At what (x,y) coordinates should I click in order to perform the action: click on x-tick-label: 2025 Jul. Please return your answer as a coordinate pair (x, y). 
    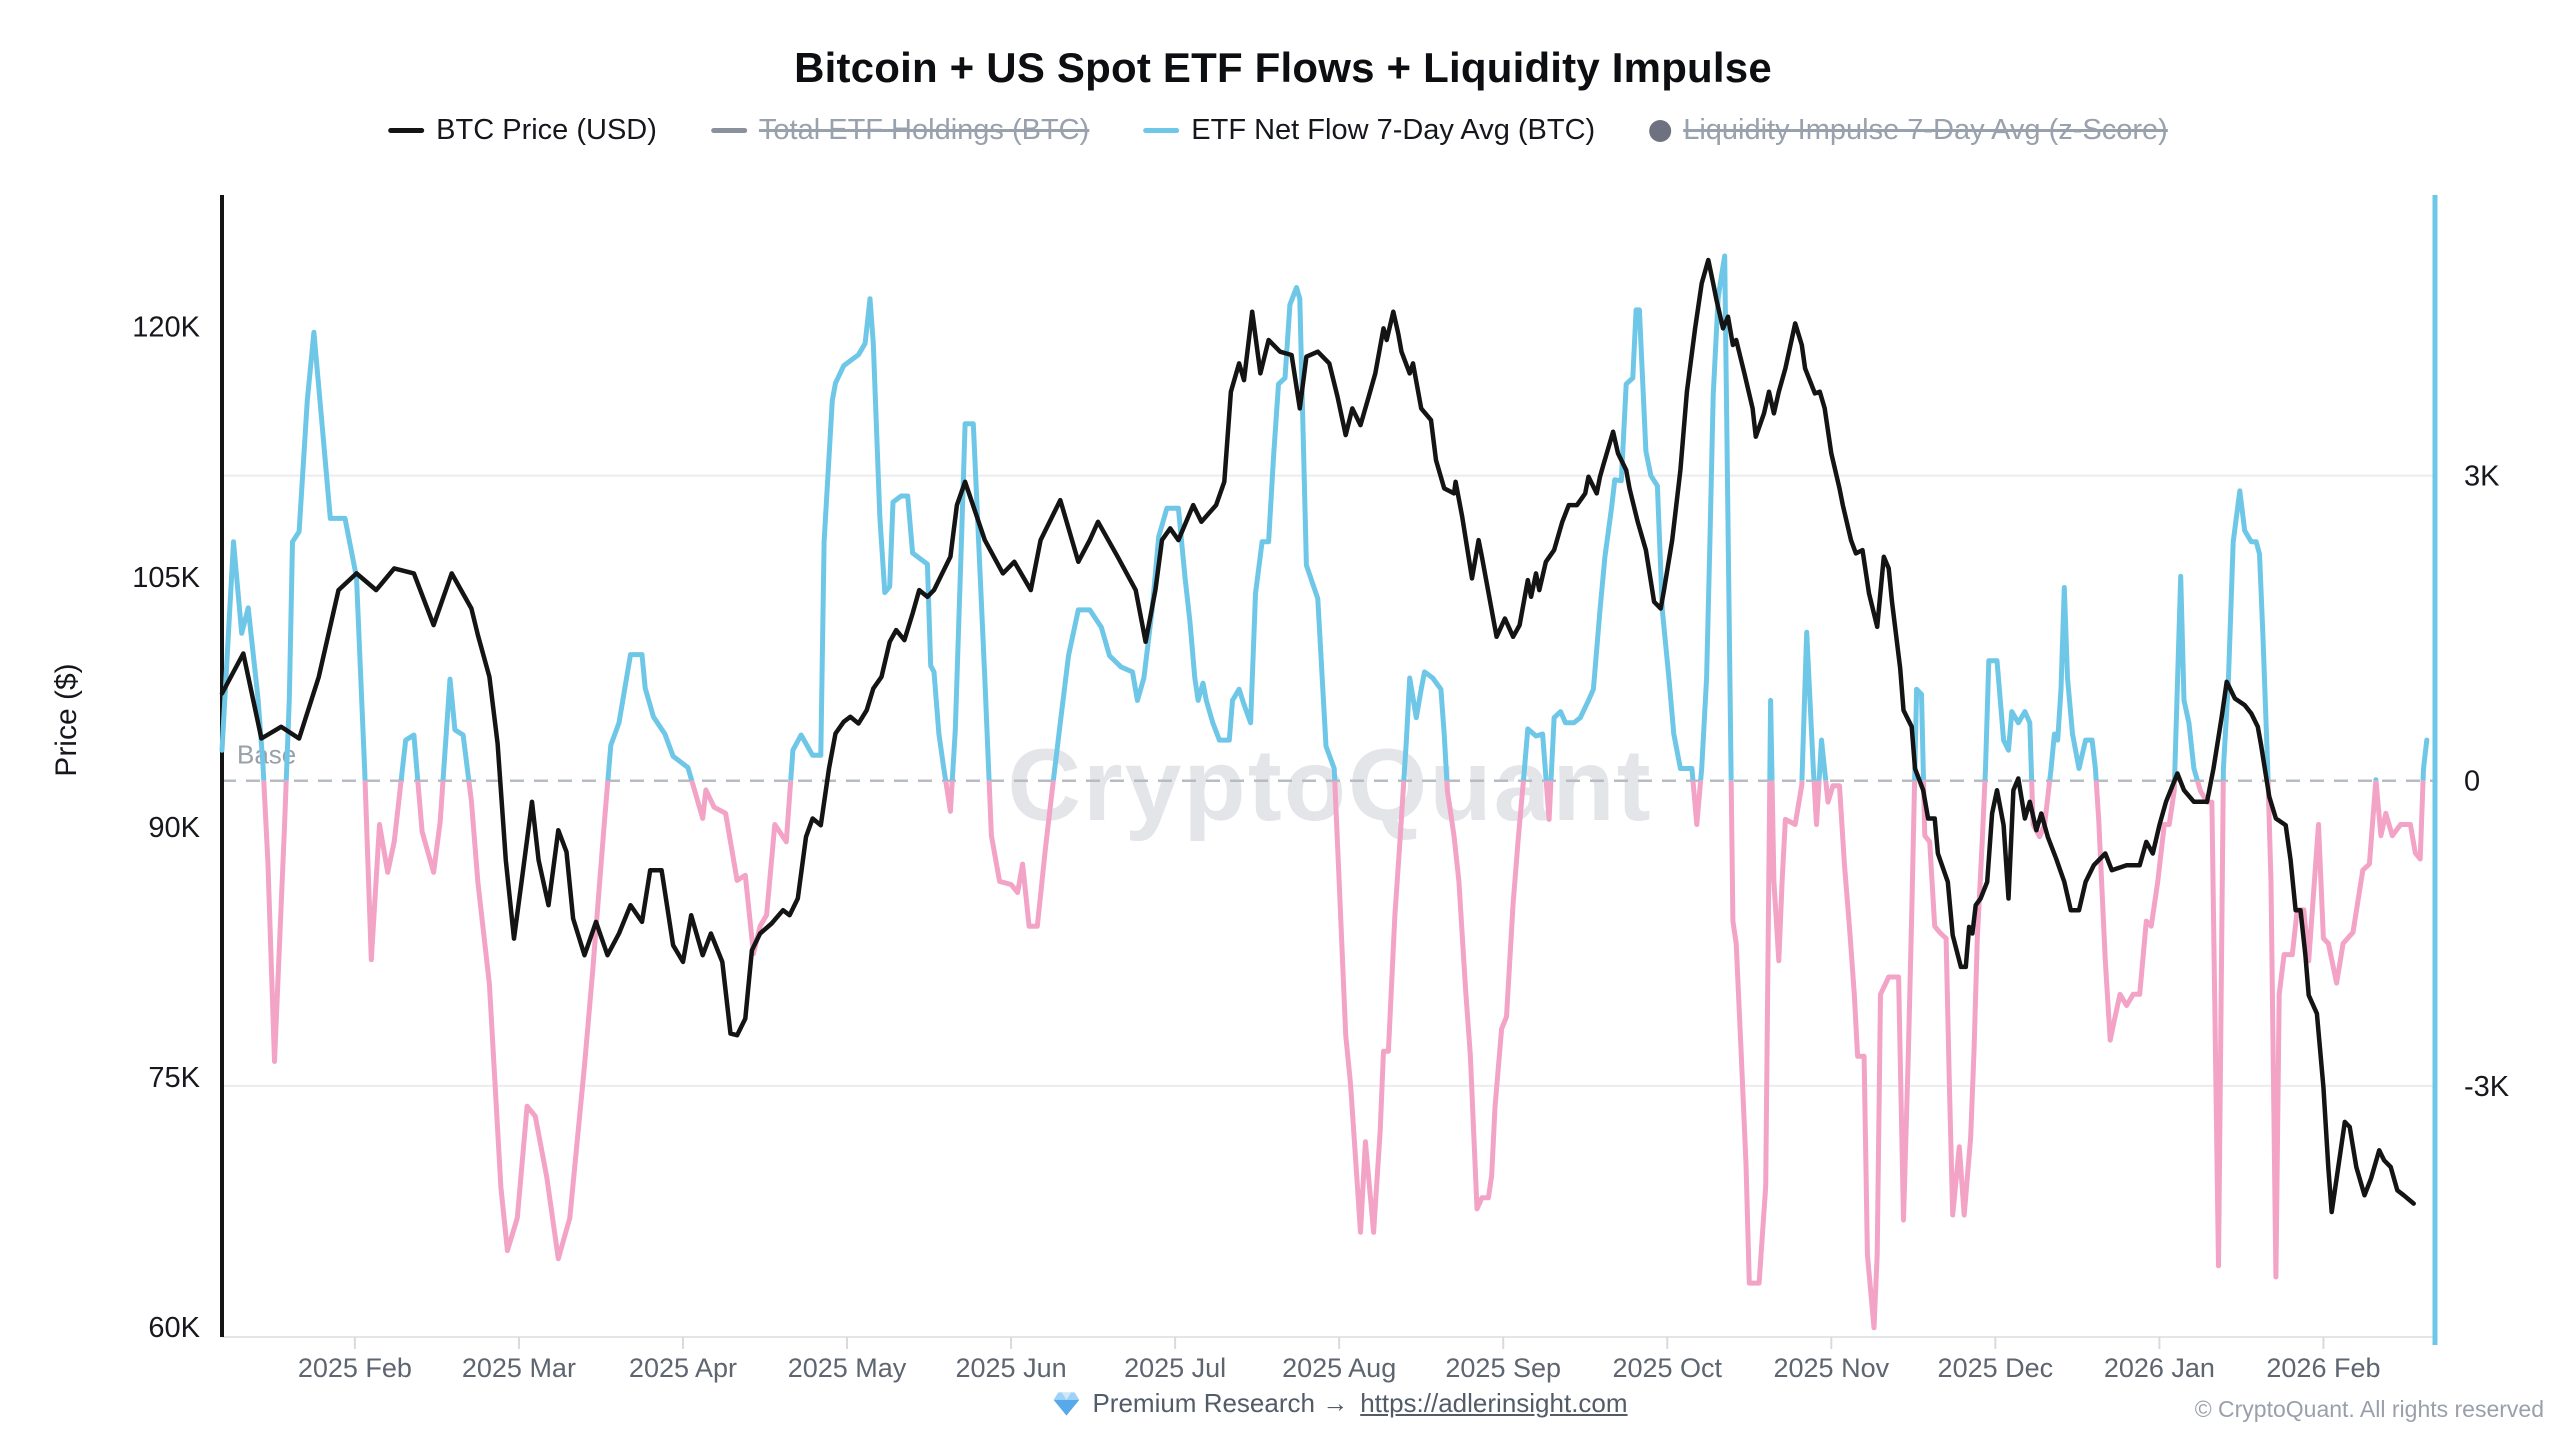
    Looking at the image, I should click on (1175, 1368).